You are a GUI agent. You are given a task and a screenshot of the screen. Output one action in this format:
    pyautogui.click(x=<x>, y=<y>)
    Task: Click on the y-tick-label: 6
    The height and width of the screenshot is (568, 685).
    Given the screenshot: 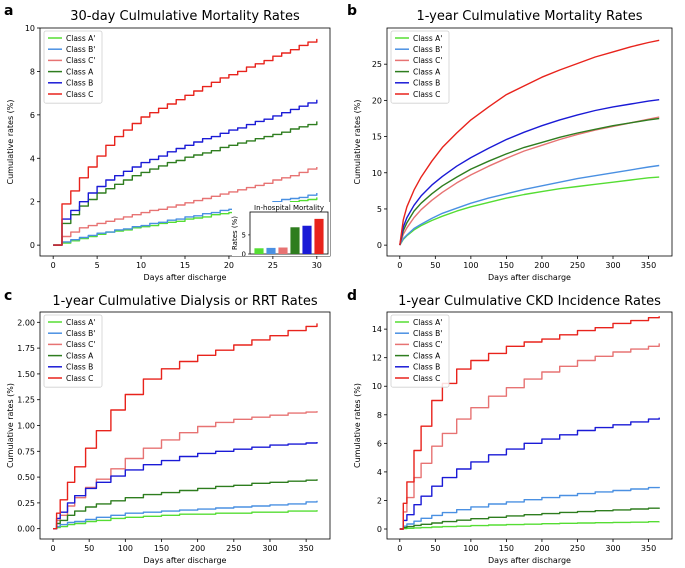 What is the action you would take?
    pyautogui.click(x=379, y=443)
    